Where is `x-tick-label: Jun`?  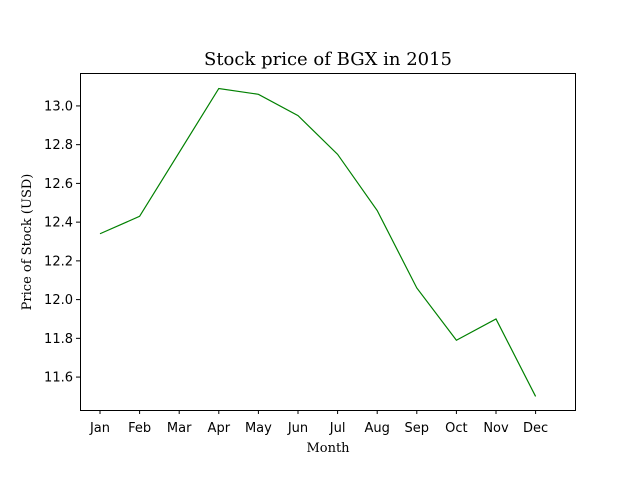 x-tick-label: Jun is located at coordinates (297, 428).